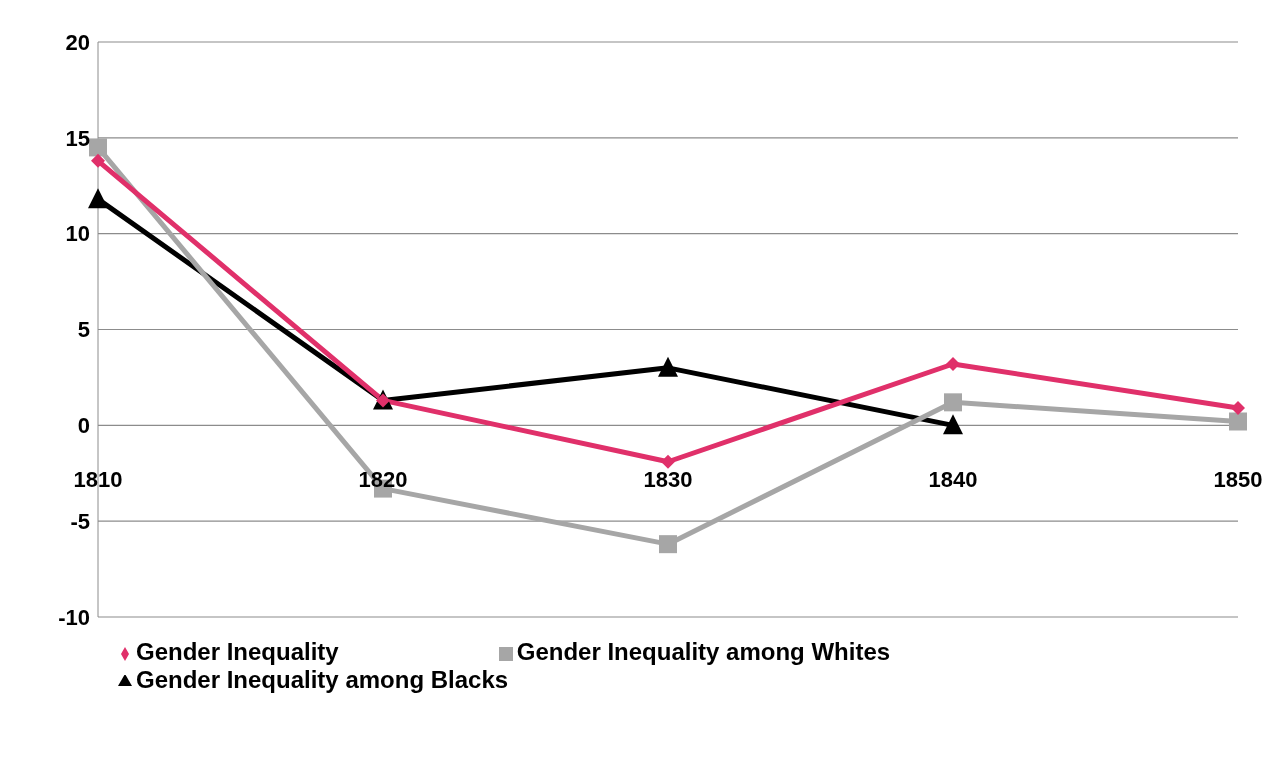 The height and width of the screenshot is (764, 1275). What do you see at coordinates (74, 617) in the screenshot?
I see `y-tick-label: -10` at bounding box center [74, 617].